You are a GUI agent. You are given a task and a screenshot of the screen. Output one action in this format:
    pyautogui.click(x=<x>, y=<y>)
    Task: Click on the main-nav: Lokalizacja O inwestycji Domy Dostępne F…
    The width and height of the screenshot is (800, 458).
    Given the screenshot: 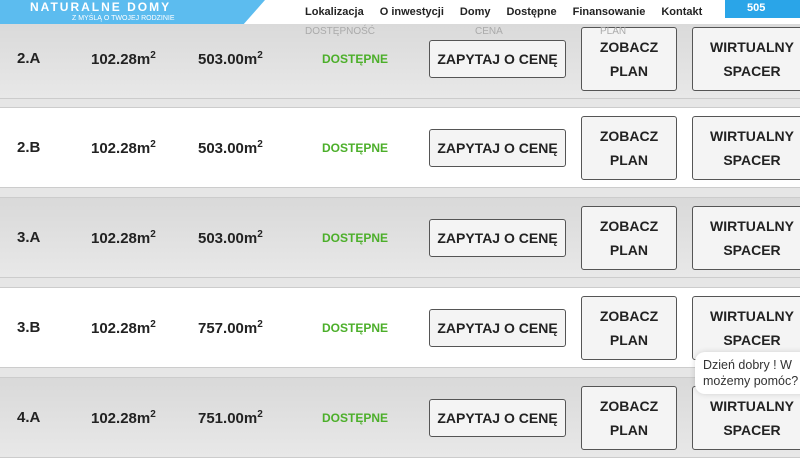 What is the action you would take?
    pyautogui.click(x=503, y=12)
    